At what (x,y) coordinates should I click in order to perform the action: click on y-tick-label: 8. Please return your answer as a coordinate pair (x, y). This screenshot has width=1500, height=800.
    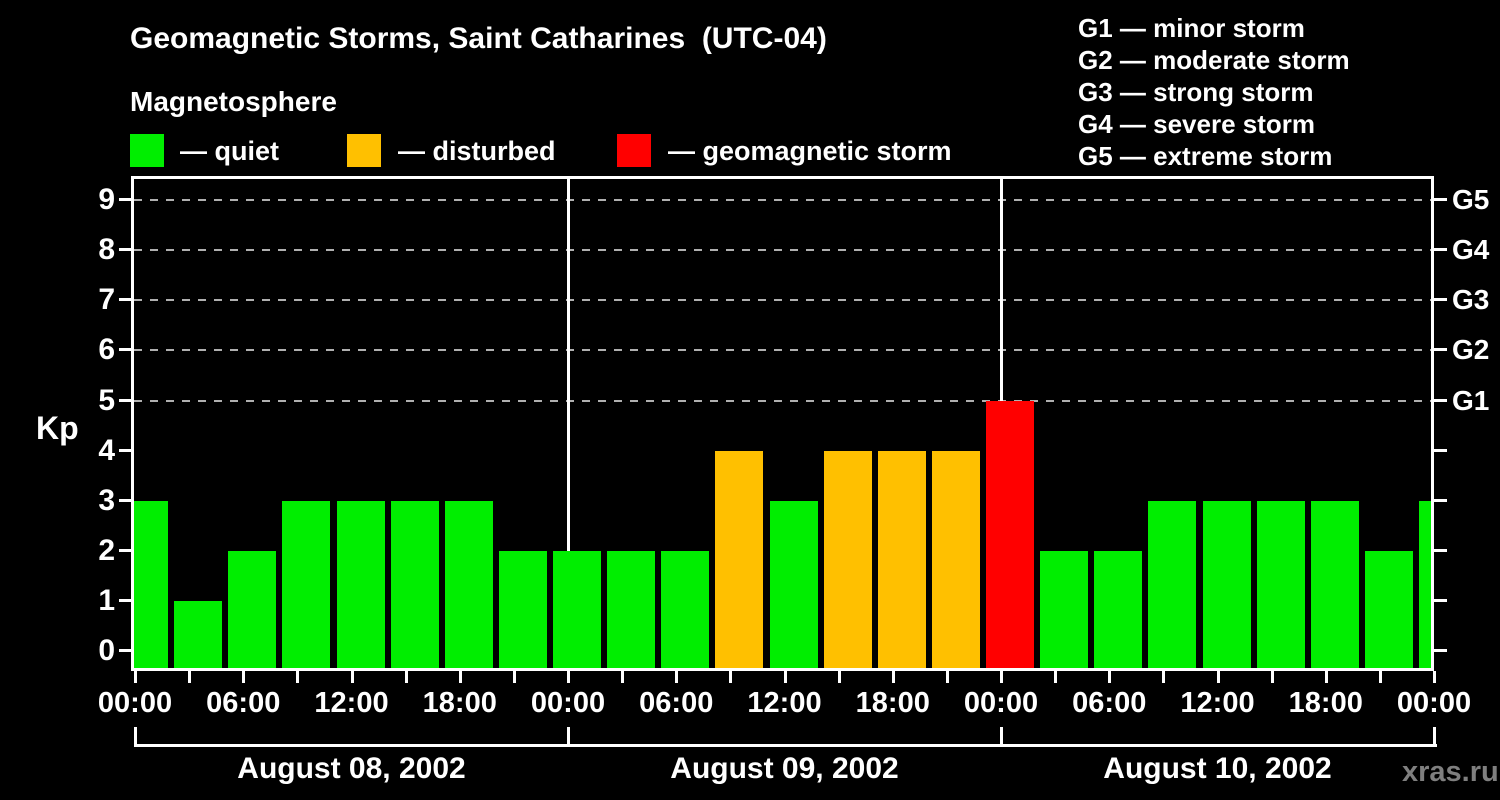
    Looking at the image, I should click on (106, 250).